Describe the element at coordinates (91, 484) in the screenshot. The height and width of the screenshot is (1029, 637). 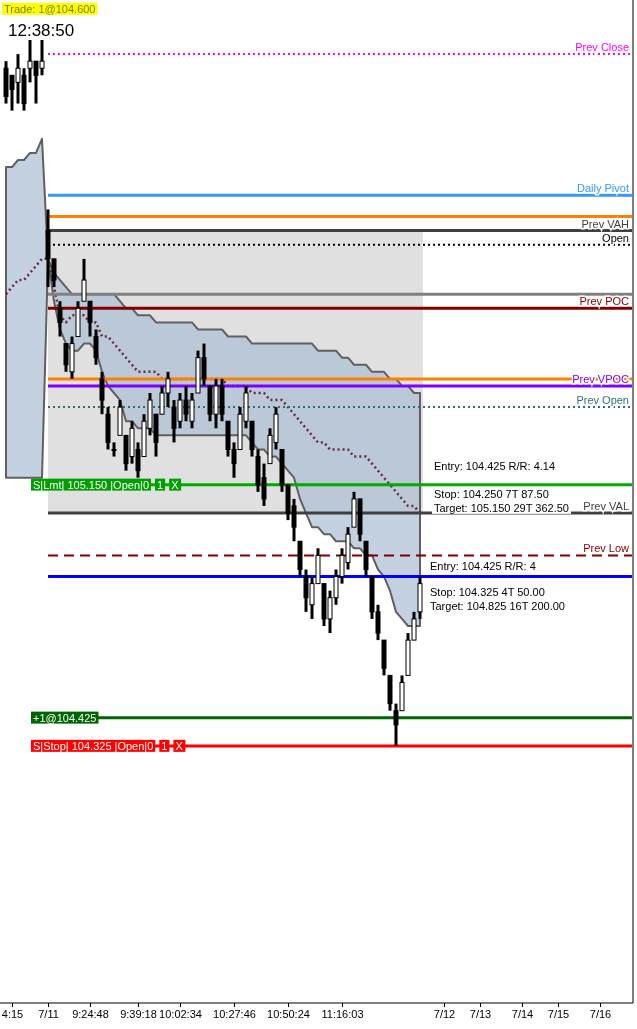
I see `annotation: S|Lmt| 105.150 |Open|0` at that location.